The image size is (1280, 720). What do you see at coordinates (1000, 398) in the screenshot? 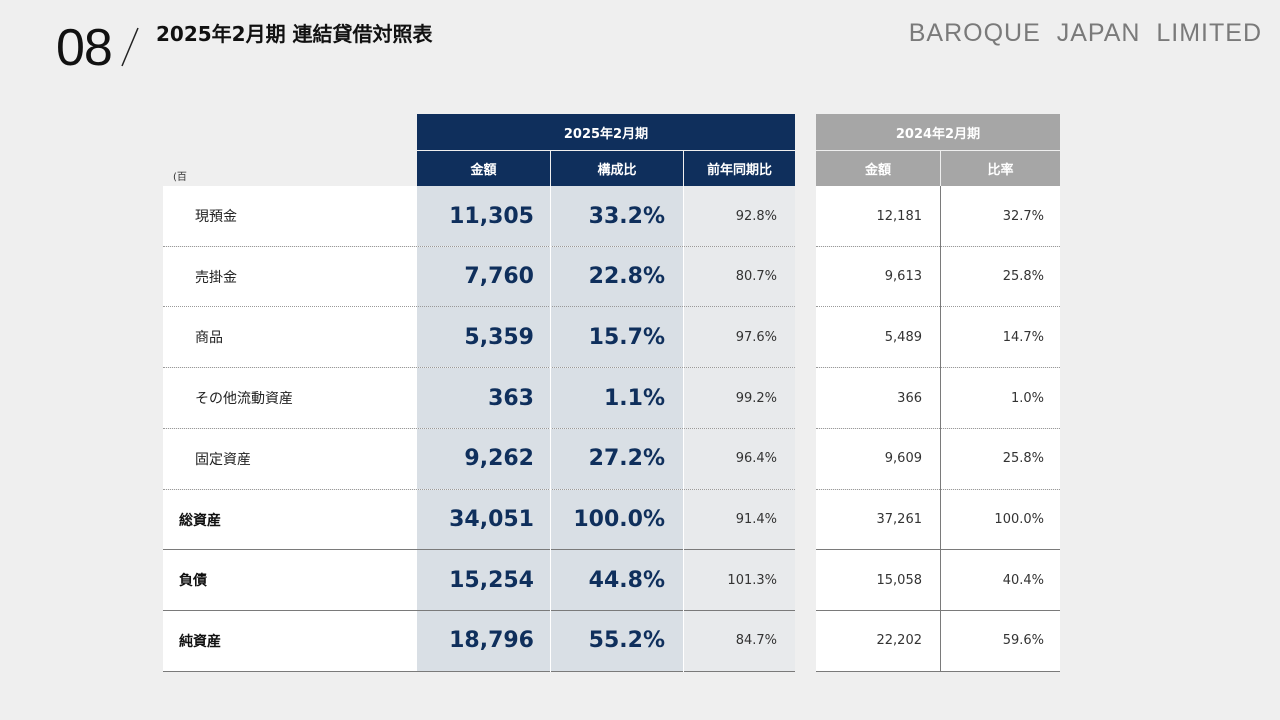
I see `prior-ratio-value: 1.0%` at bounding box center [1000, 398].